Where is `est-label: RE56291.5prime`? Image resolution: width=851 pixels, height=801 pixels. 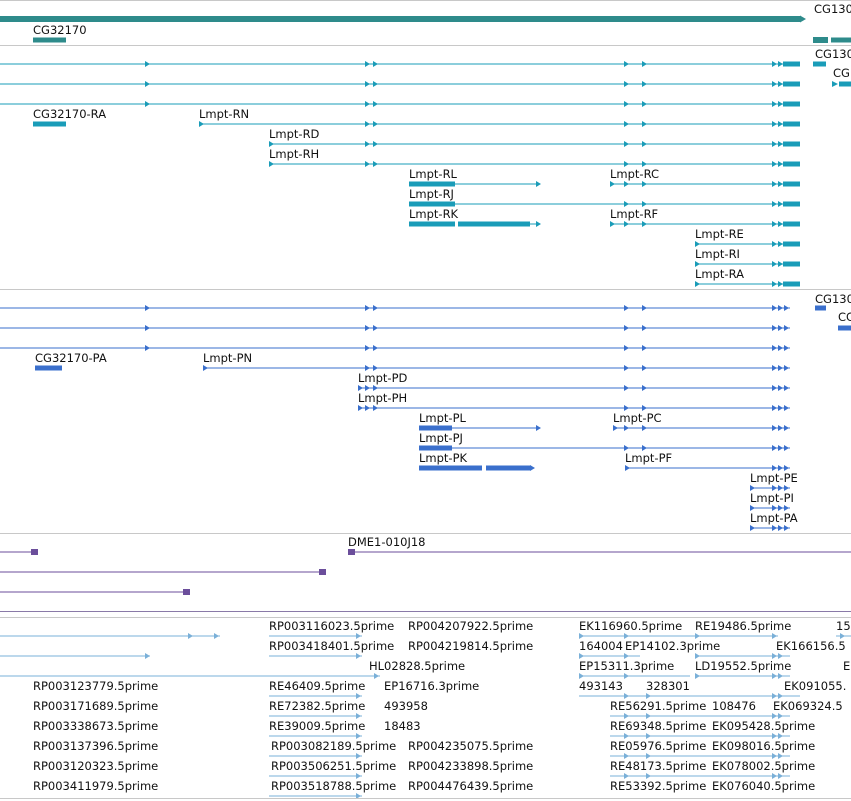
est-label: RE56291.5prime is located at coordinates (658, 706).